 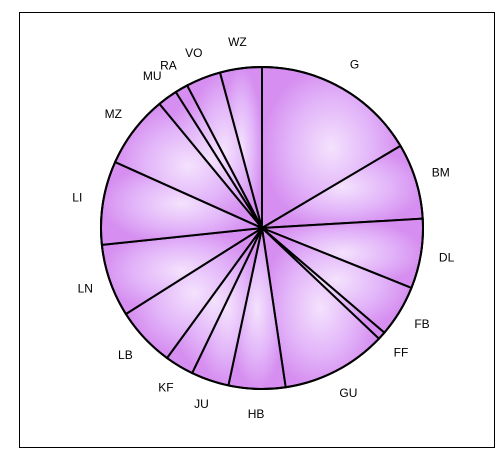 What do you see at coordinates (237, 42) in the screenshot?
I see `pie-label-wz: WZ` at bounding box center [237, 42].